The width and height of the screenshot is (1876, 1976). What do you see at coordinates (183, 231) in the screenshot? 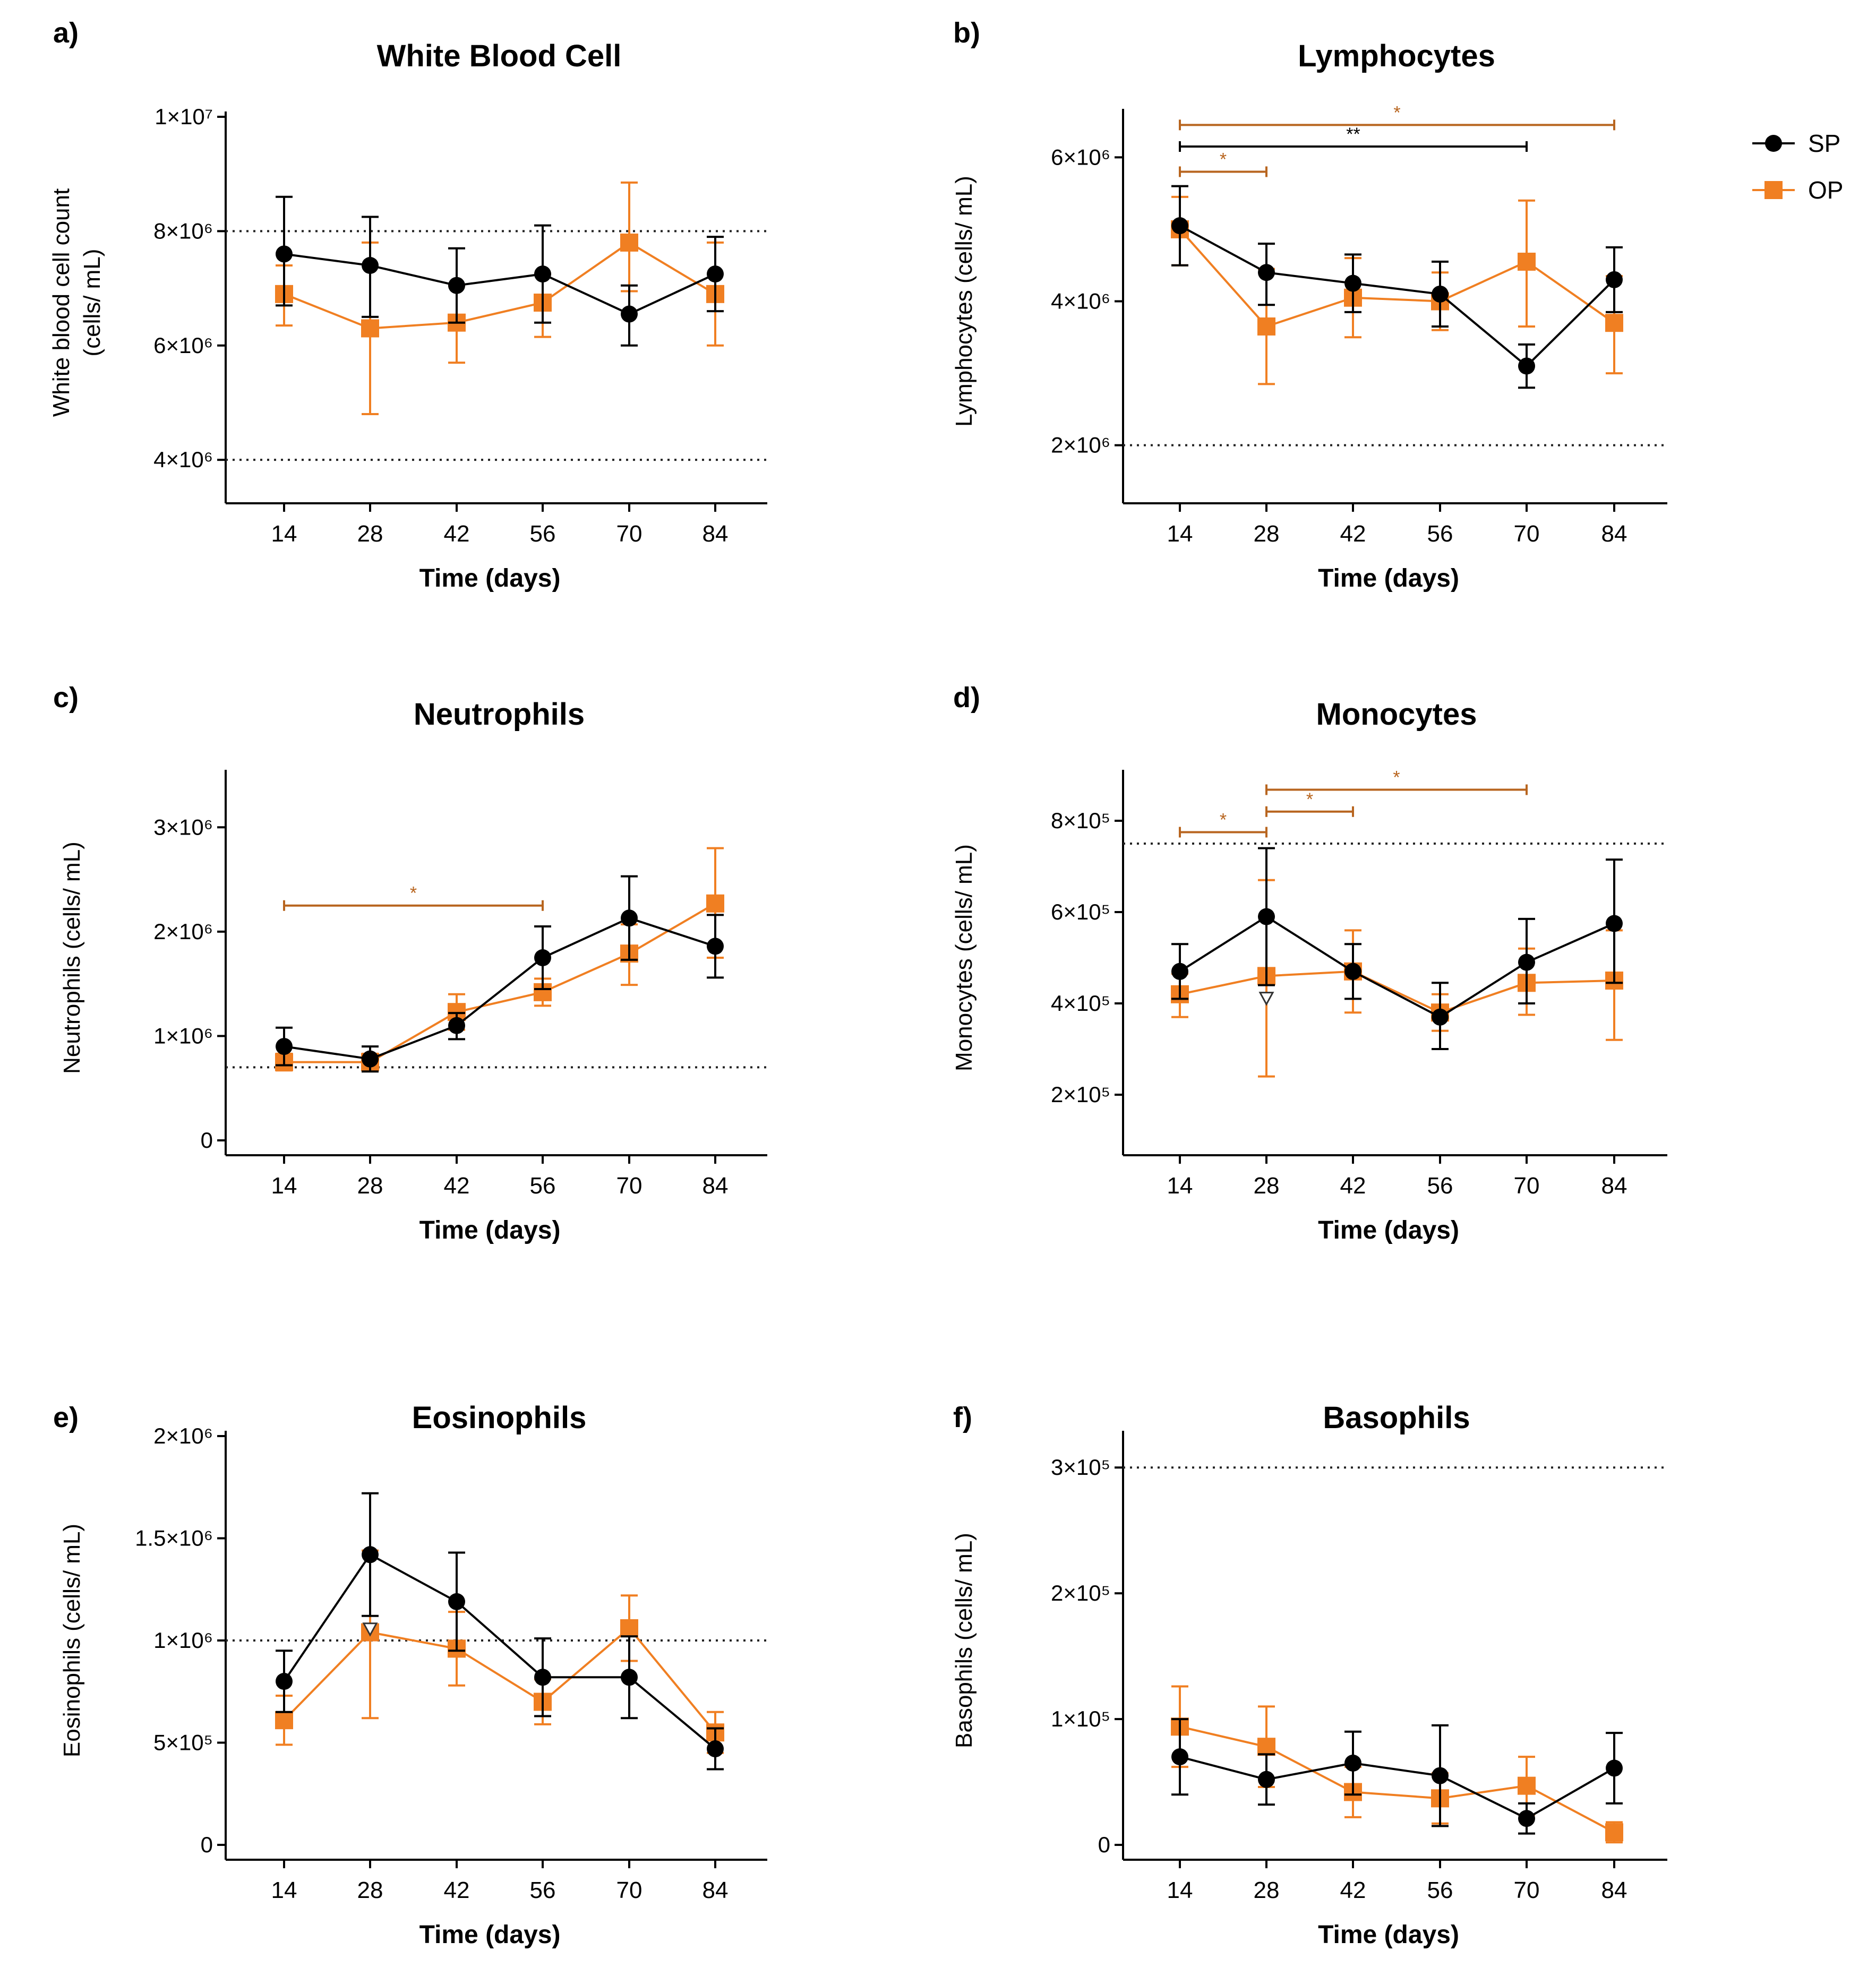
I see `y-tick-label: 8×10⁶` at bounding box center [183, 231].